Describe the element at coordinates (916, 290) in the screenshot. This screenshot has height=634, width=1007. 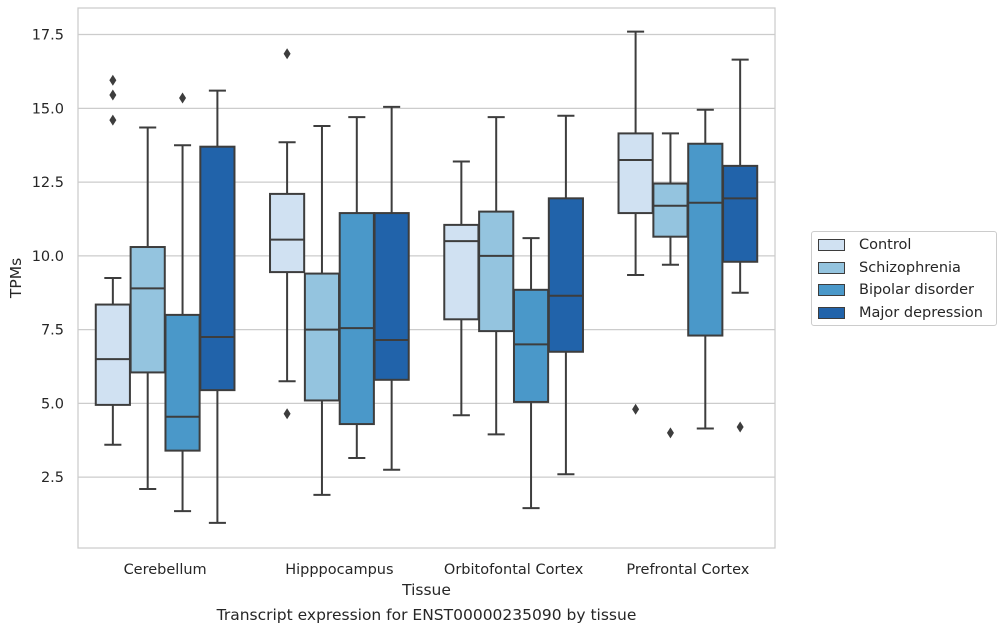
I see `legend-label: Bipolar disorder` at that location.